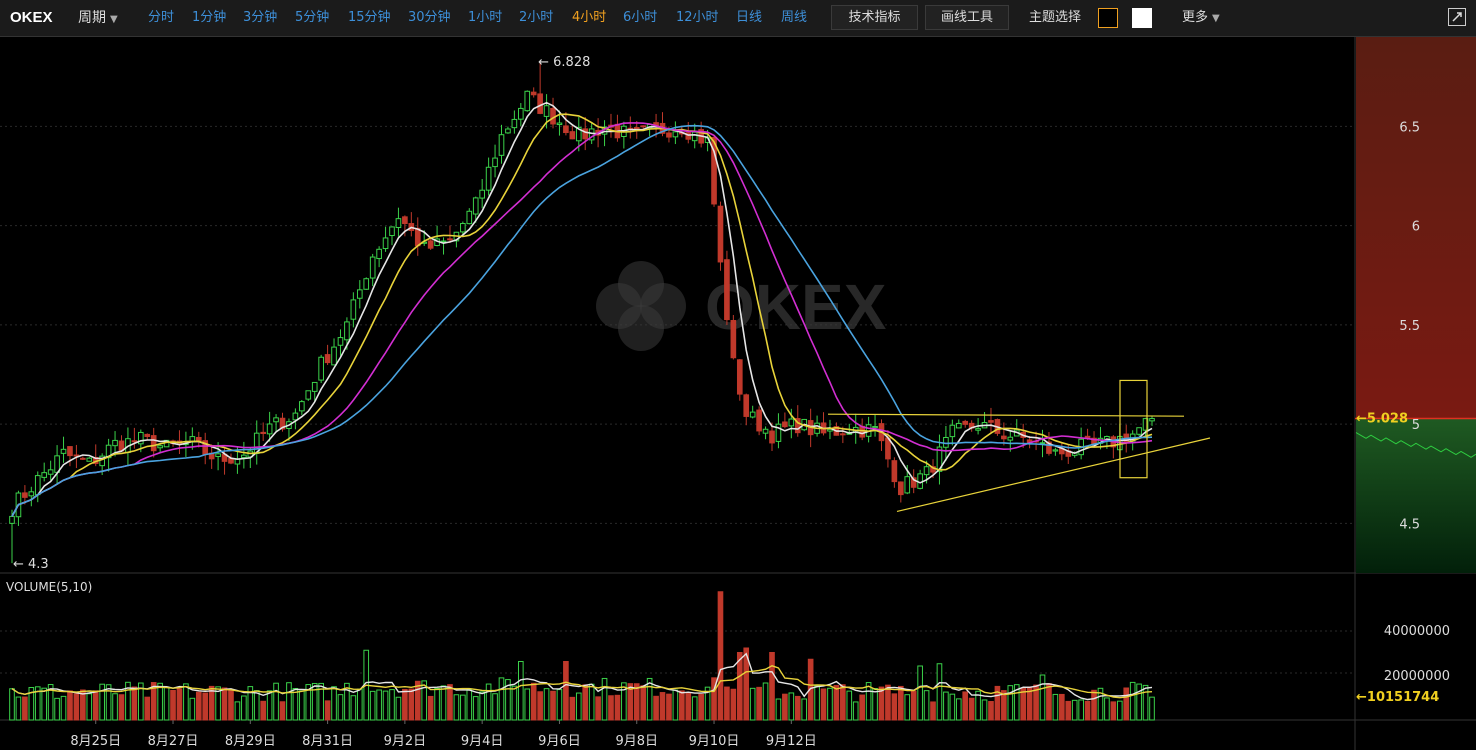 Image resolution: width=1476 pixels, height=750 pixels. Describe the element at coordinates (874, 17) in the screenshot. I see `technical-indicators-button: 技术指标` at that location.